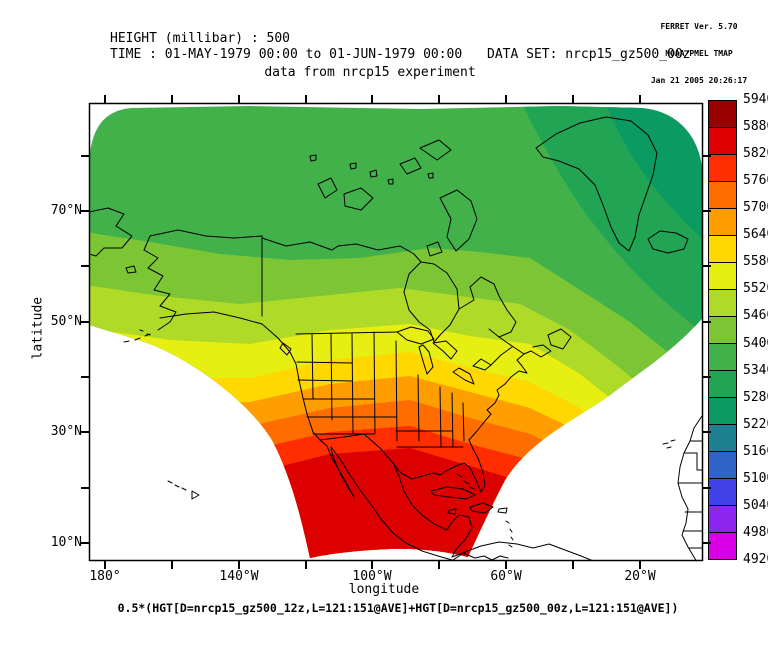  Describe the element at coordinates (432, 510) in the screenshot. I see `coast-mexico-gulf` at that location.